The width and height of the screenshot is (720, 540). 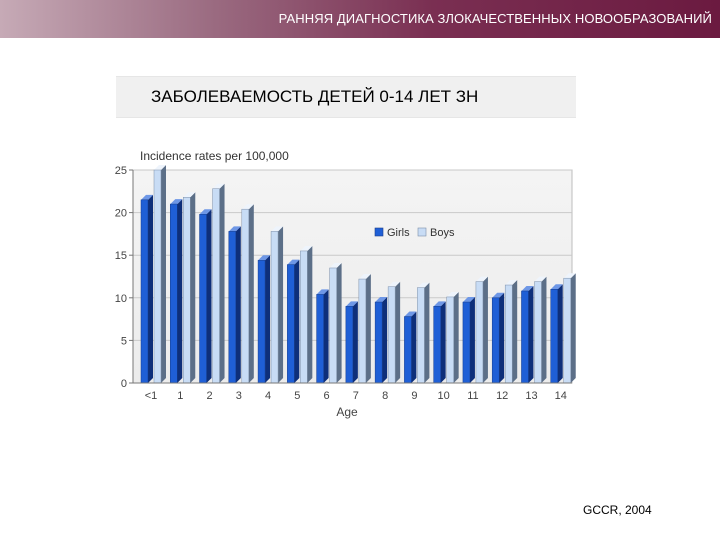 I want to click on y-tick-label: 10, so click(x=121, y=299).